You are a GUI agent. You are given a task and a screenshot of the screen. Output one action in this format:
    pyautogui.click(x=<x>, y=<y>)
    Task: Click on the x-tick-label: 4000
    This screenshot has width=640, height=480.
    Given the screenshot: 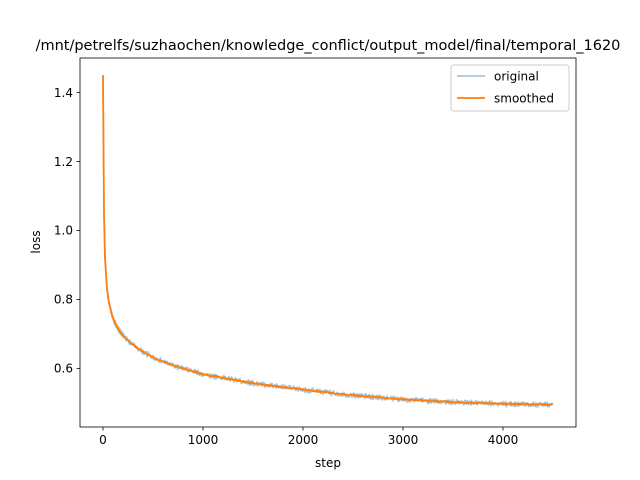 What is the action you would take?
    pyautogui.click(x=503, y=440)
    